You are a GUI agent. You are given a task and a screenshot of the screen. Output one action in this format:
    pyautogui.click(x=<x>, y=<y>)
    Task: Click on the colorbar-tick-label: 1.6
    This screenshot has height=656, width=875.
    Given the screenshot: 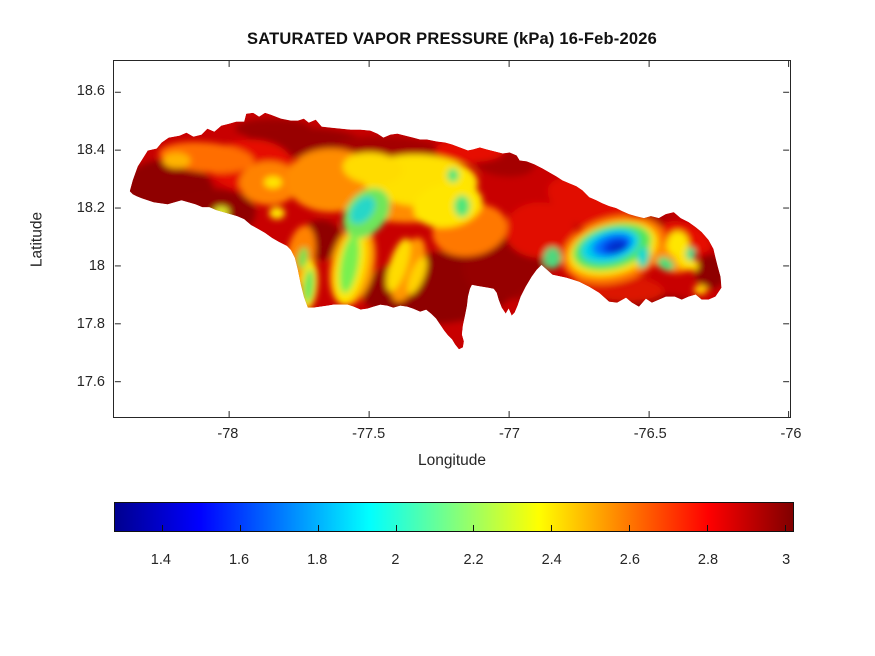 What is the action you would take?
    pyautogui.click(x=239, y=560)
    